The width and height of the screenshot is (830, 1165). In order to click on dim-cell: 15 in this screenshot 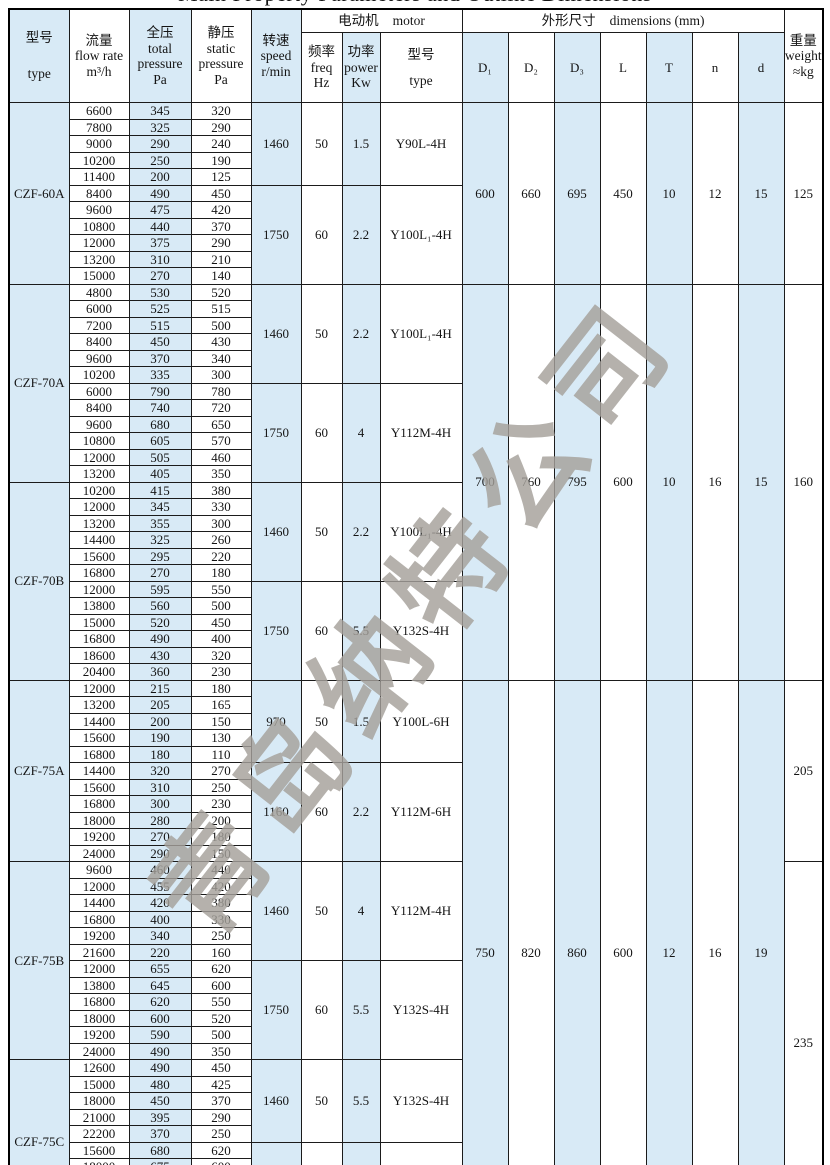, I will do `click(761, 193)`.